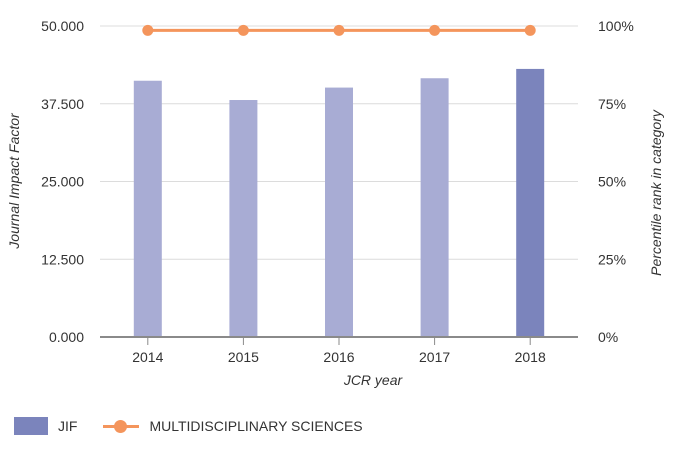  I want to click on bar-jif-2018, so click(530, 202).